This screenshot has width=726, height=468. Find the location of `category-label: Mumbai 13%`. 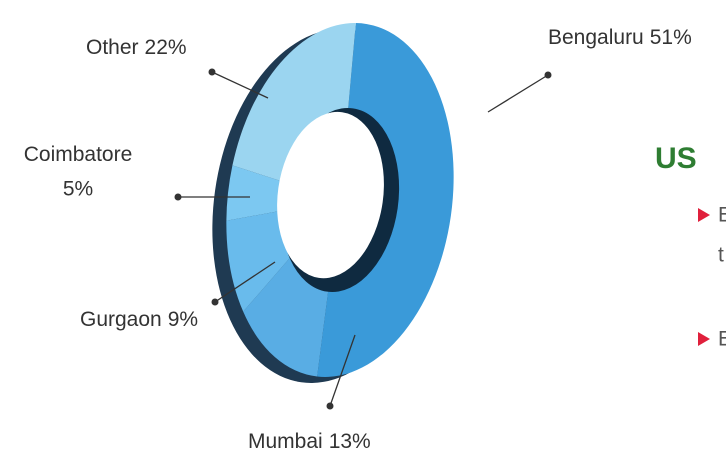

category-label: Mumbai 13% is located at coordinates (309, 441).